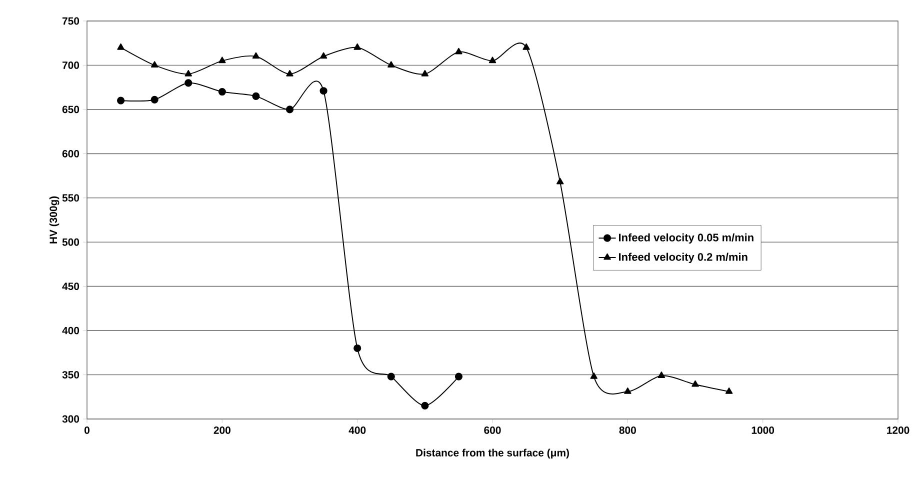  Describe the element at coordinates (71, 286) in the screenshot. I see `y-tick-label: 450` at that location.